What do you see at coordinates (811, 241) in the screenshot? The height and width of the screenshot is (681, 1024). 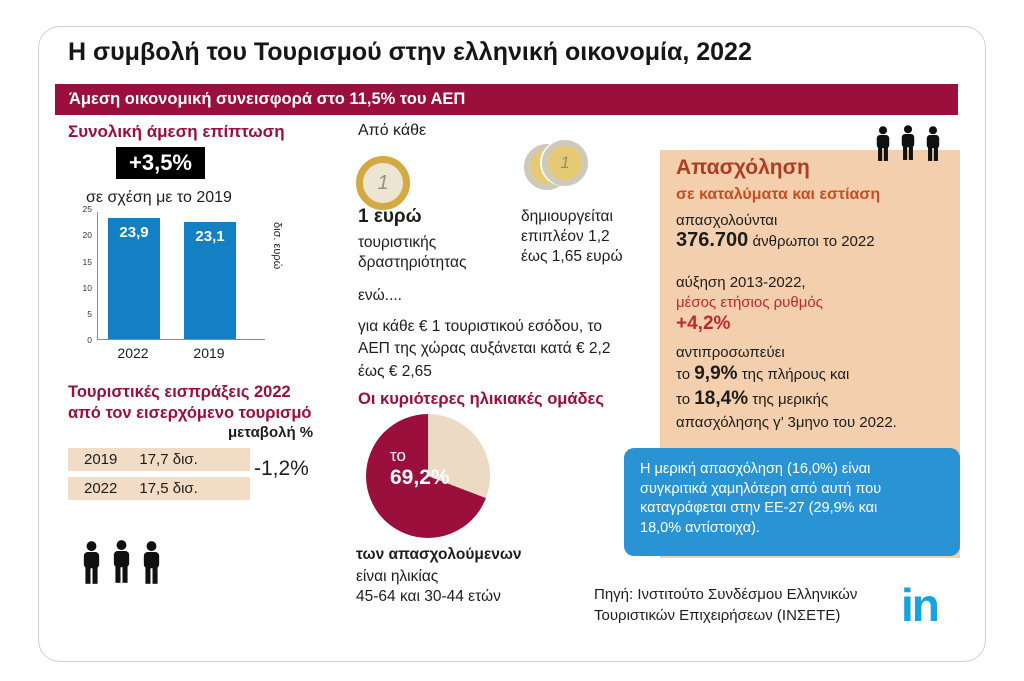 I see `employment-value-suffix: άνθρωποι το 2022` at bounding box center [811, 241].